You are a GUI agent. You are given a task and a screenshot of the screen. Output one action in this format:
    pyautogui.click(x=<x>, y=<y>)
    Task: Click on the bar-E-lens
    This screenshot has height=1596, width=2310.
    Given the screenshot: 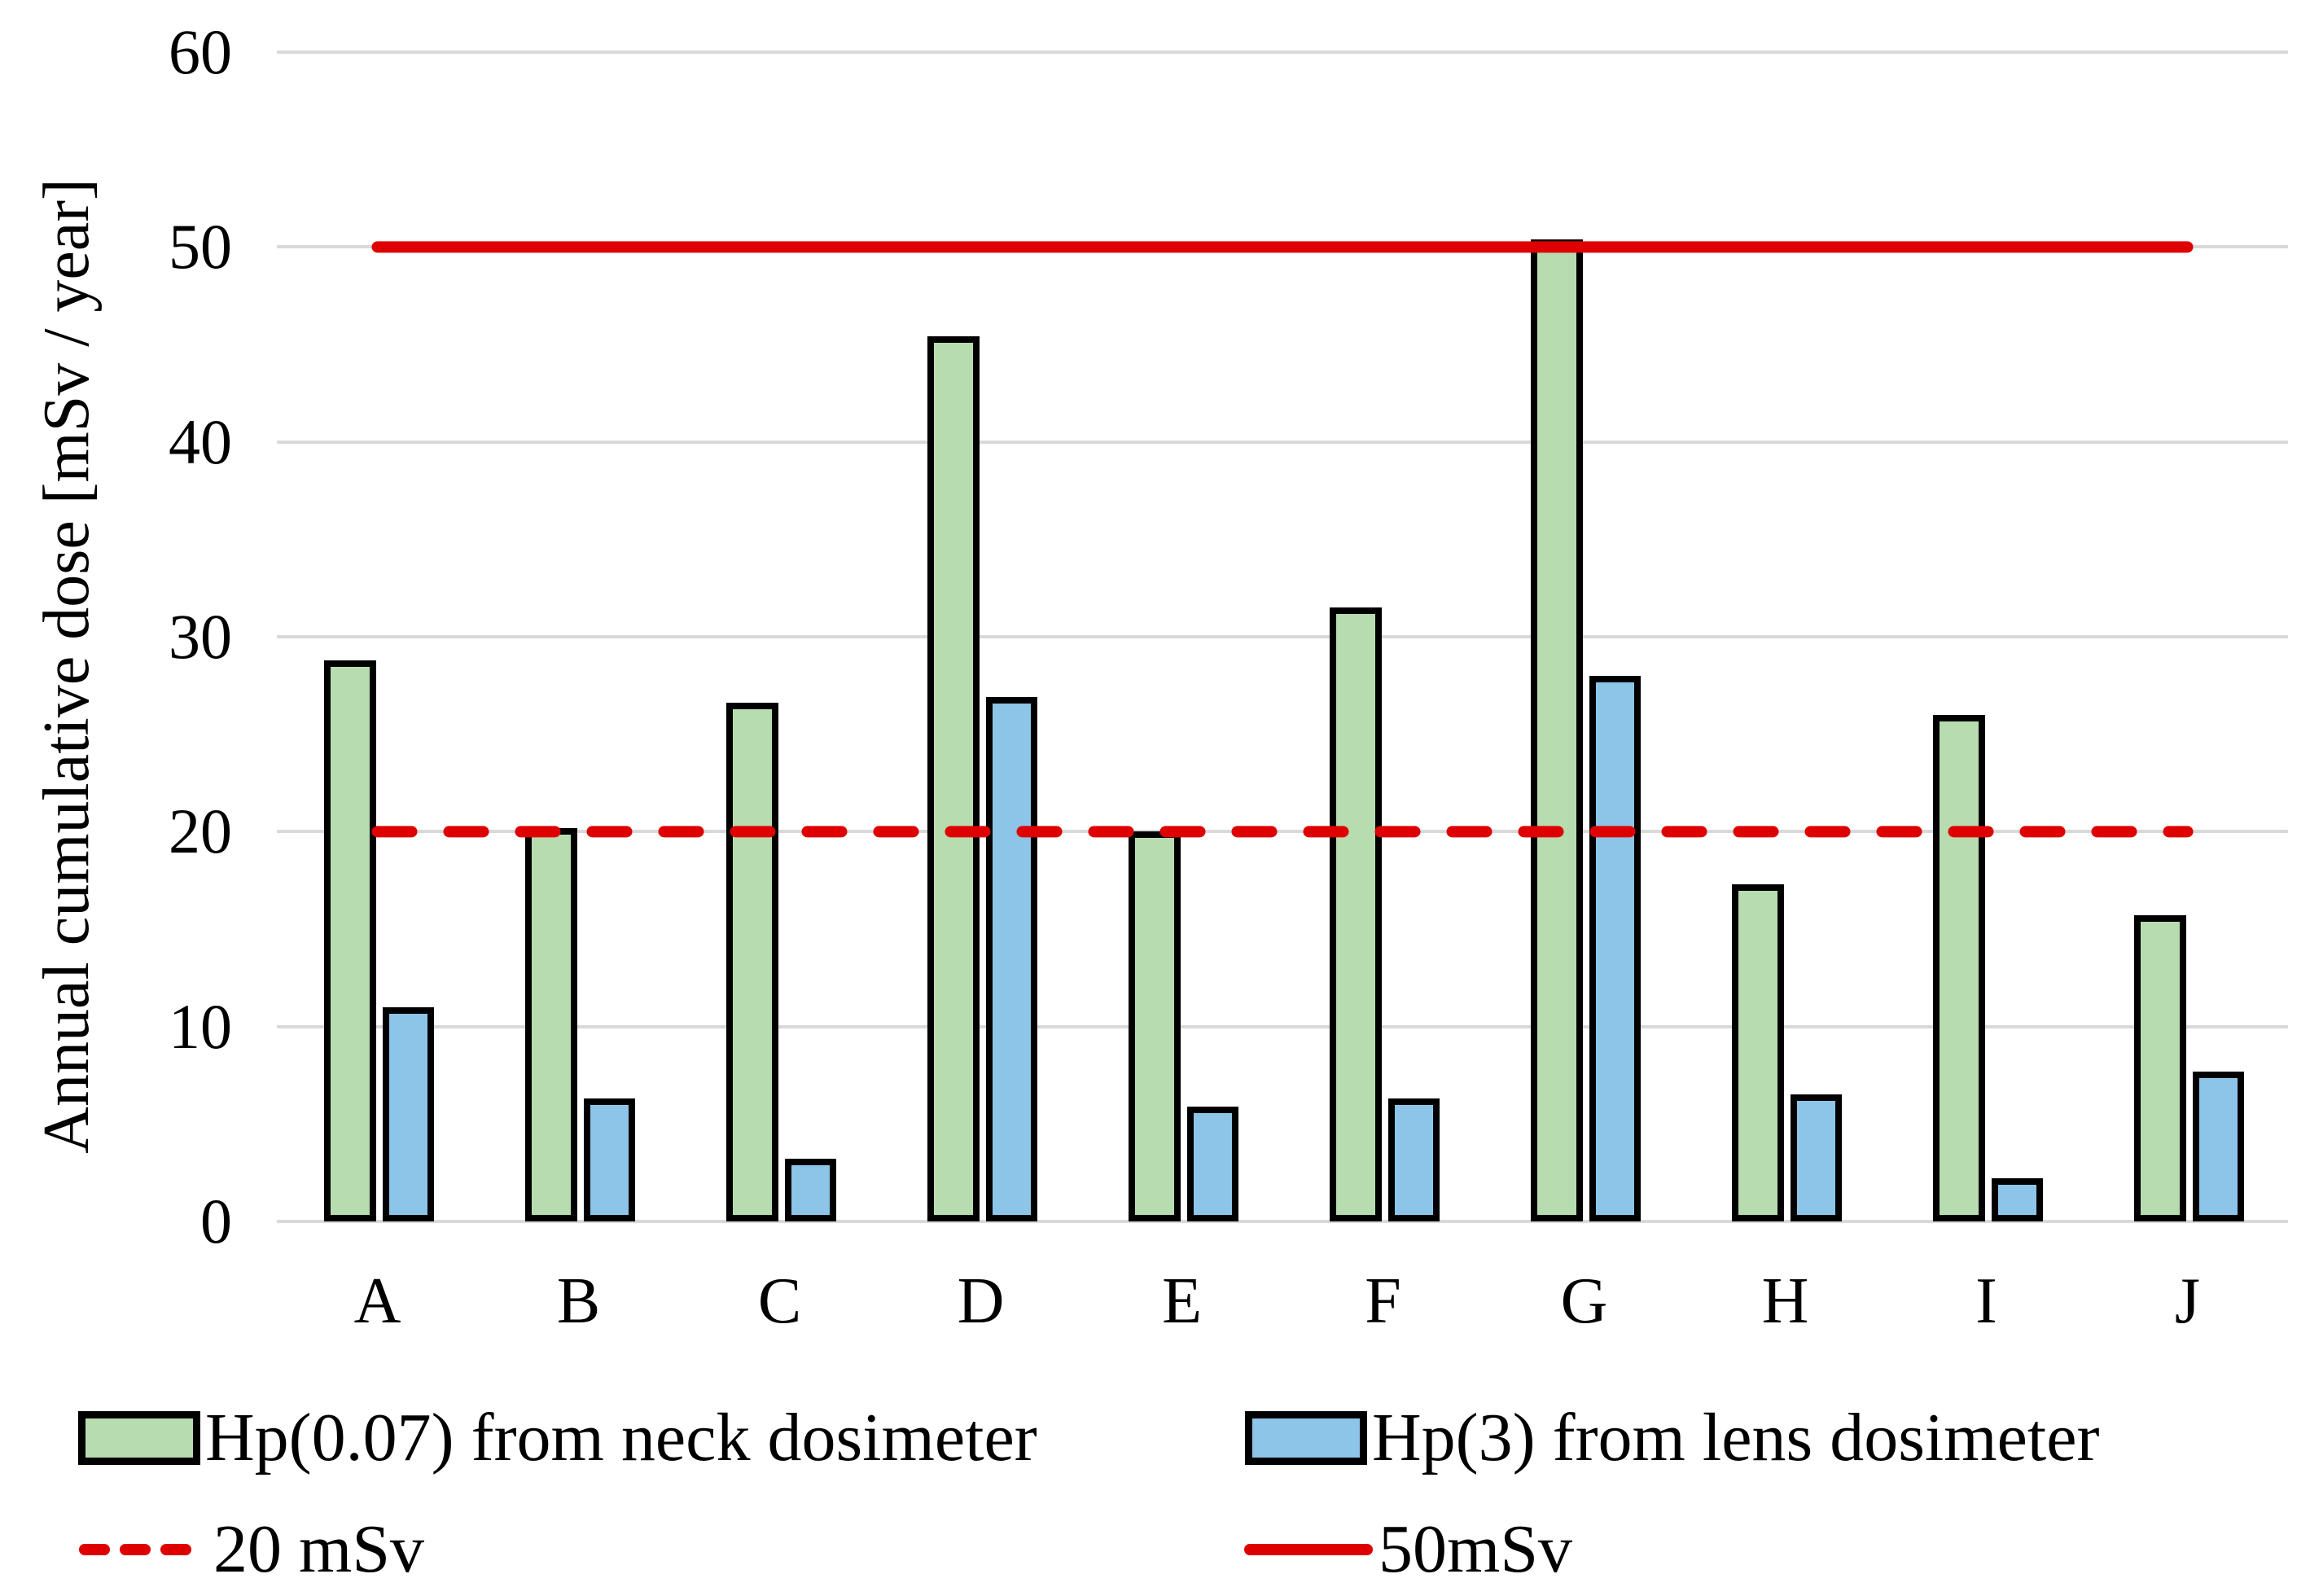 What is the action you would take?
    pyautogui.click(x=1212, y=1163)
    